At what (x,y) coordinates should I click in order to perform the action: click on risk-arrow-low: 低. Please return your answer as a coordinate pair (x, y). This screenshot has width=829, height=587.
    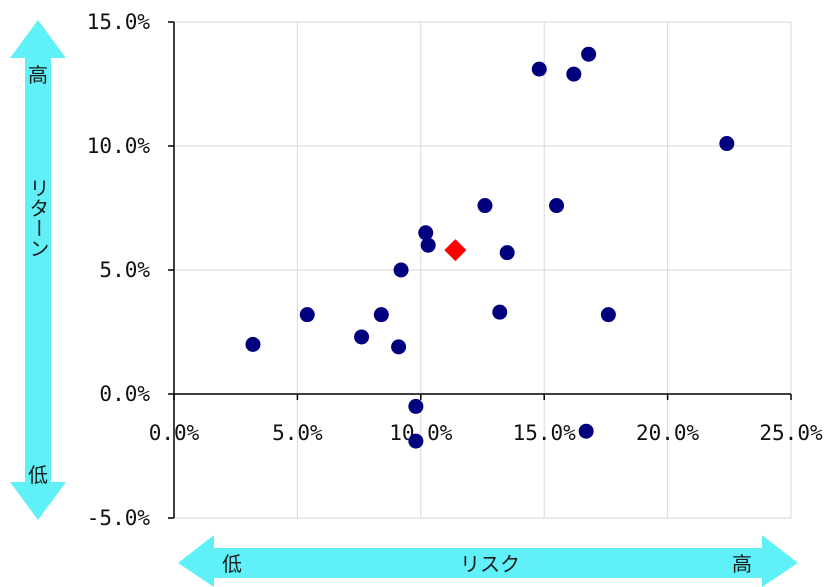
    Looking at the image, I should click on (232, 564).